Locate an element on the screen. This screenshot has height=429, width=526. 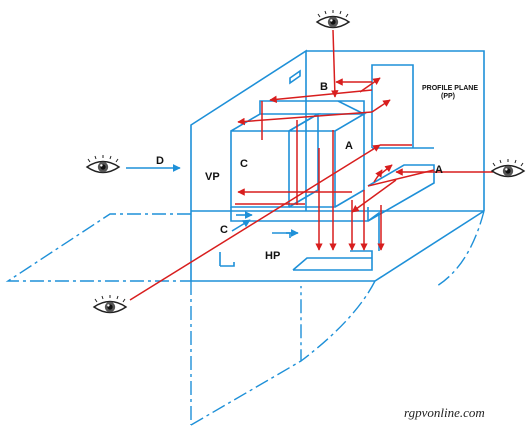
extended-pp-curve is located at coordinates (338, 321).